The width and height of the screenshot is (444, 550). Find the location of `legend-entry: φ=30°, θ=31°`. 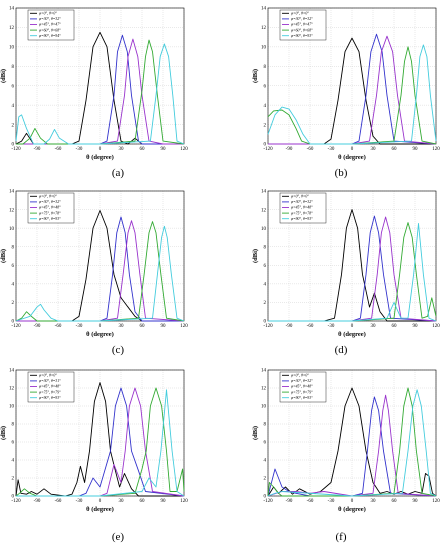

legend-entry: φ=30°, θ=31° is located at coordinates (50, 381).